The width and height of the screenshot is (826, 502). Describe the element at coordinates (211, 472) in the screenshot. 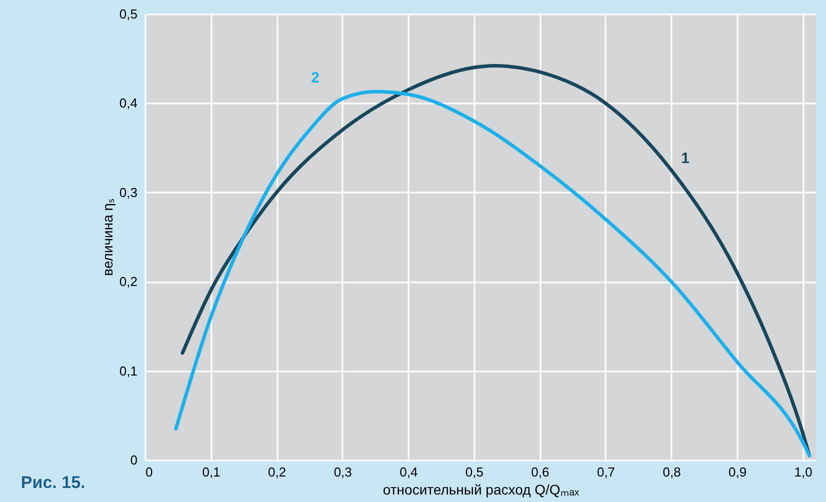

I see `x-tick-label: 0,1` at that location.